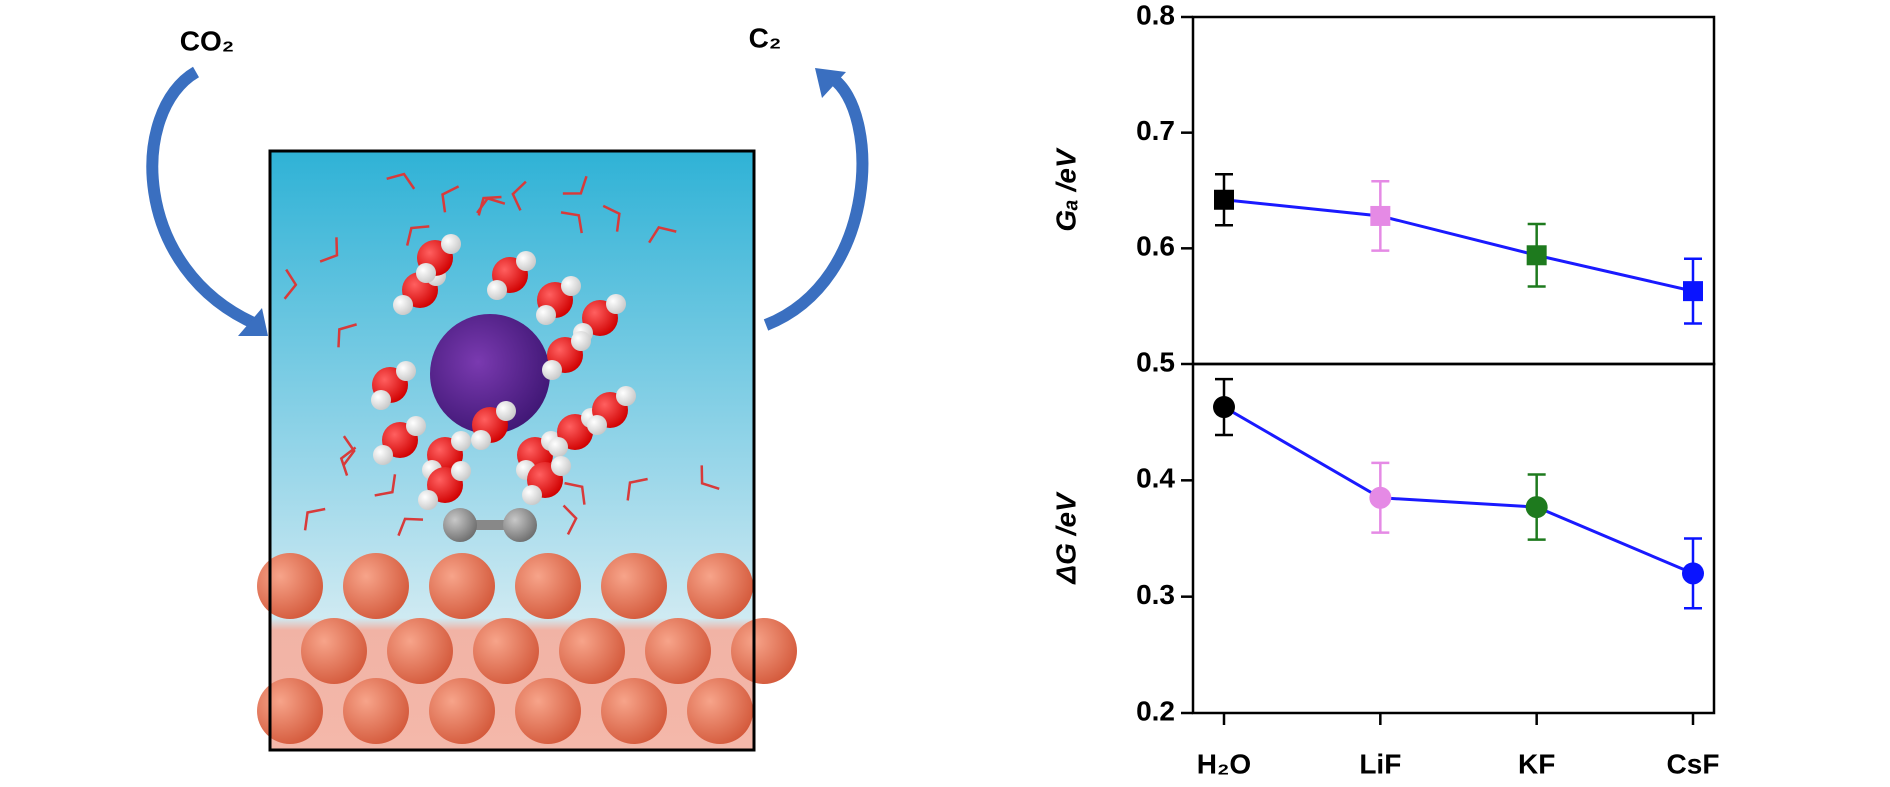 This screenshot has height=787, width=1890. I want to click on y-tick-label: 0.3, so click(1155, 594).